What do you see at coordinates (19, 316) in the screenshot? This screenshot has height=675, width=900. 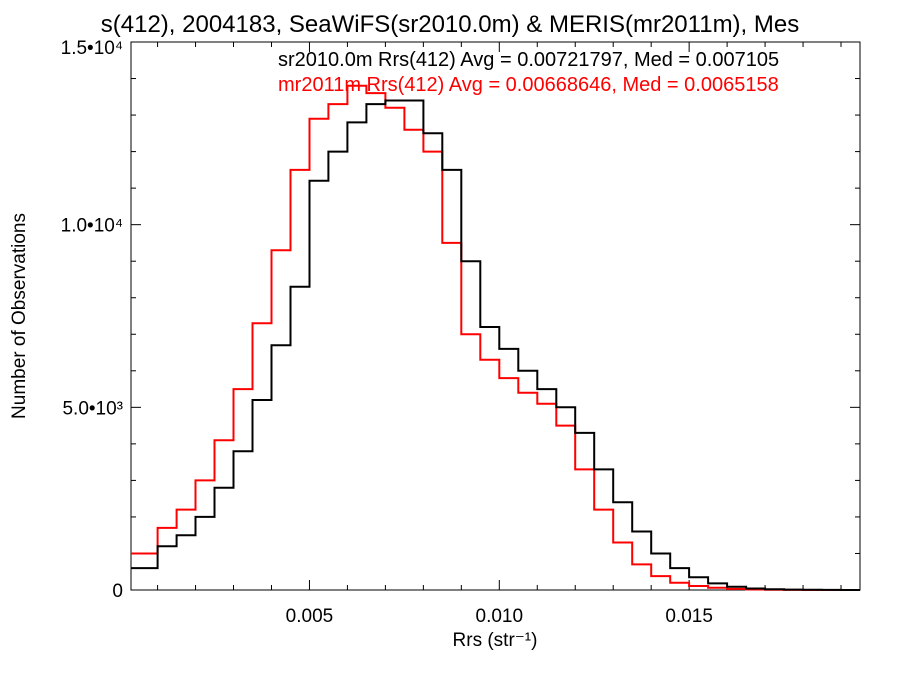 I see `y-axis-label: Number of Observations` at bounding box center [19, 316].